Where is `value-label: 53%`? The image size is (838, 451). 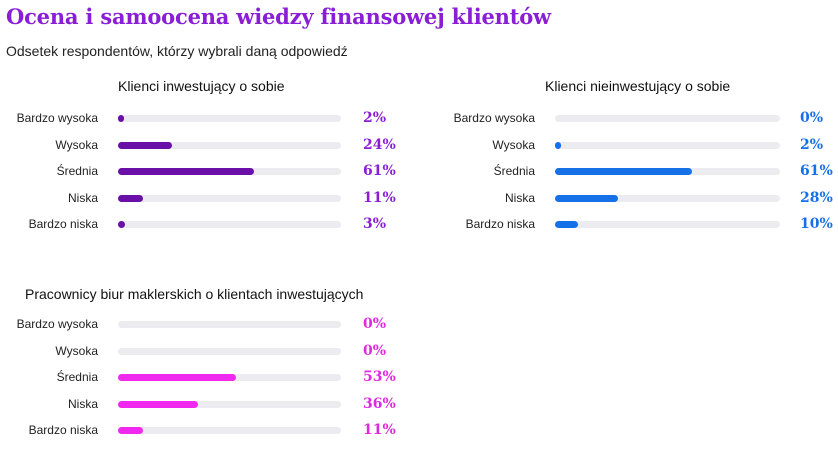
value-label: 53% is located at coordinates (379, 377).